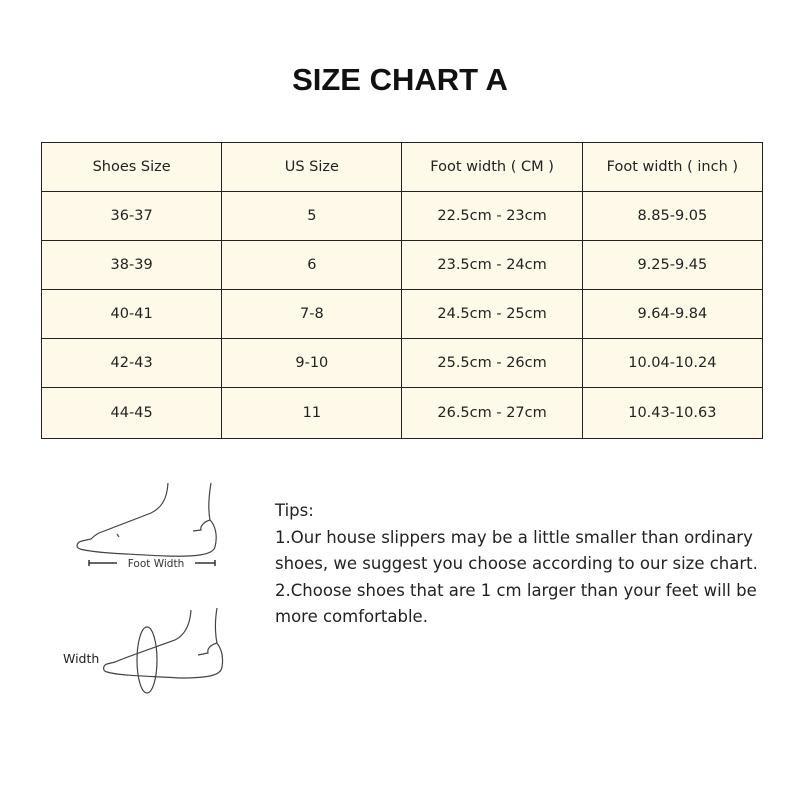 This screenshot has height=800, width=800. I want to click on table-row: 36-37 5 22.5cm - 23cm 8.85-9.05, so click(402, 216).